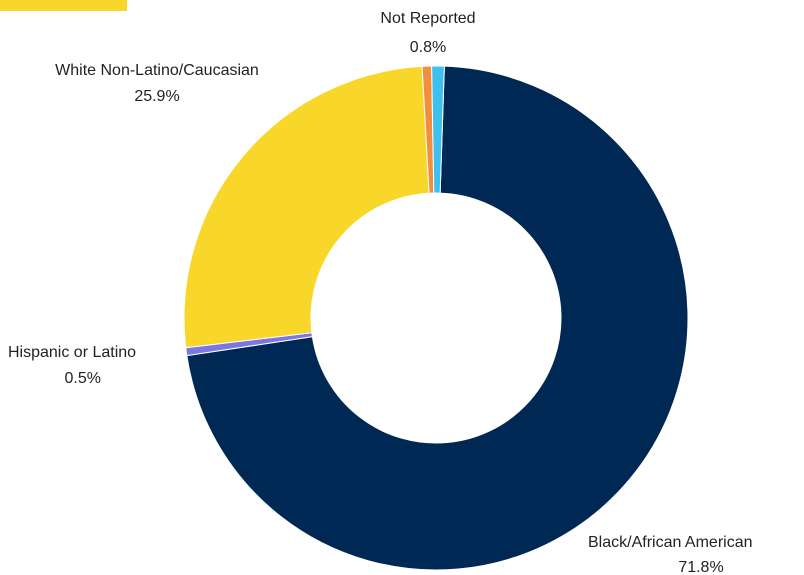 The width and height of the screenshot is (804, 575). What do you see at coordinates (72, 352) in the screenshot?
I see `slice-label-hispanic: Hispanic or Latino` at bounding box center [72, 352].